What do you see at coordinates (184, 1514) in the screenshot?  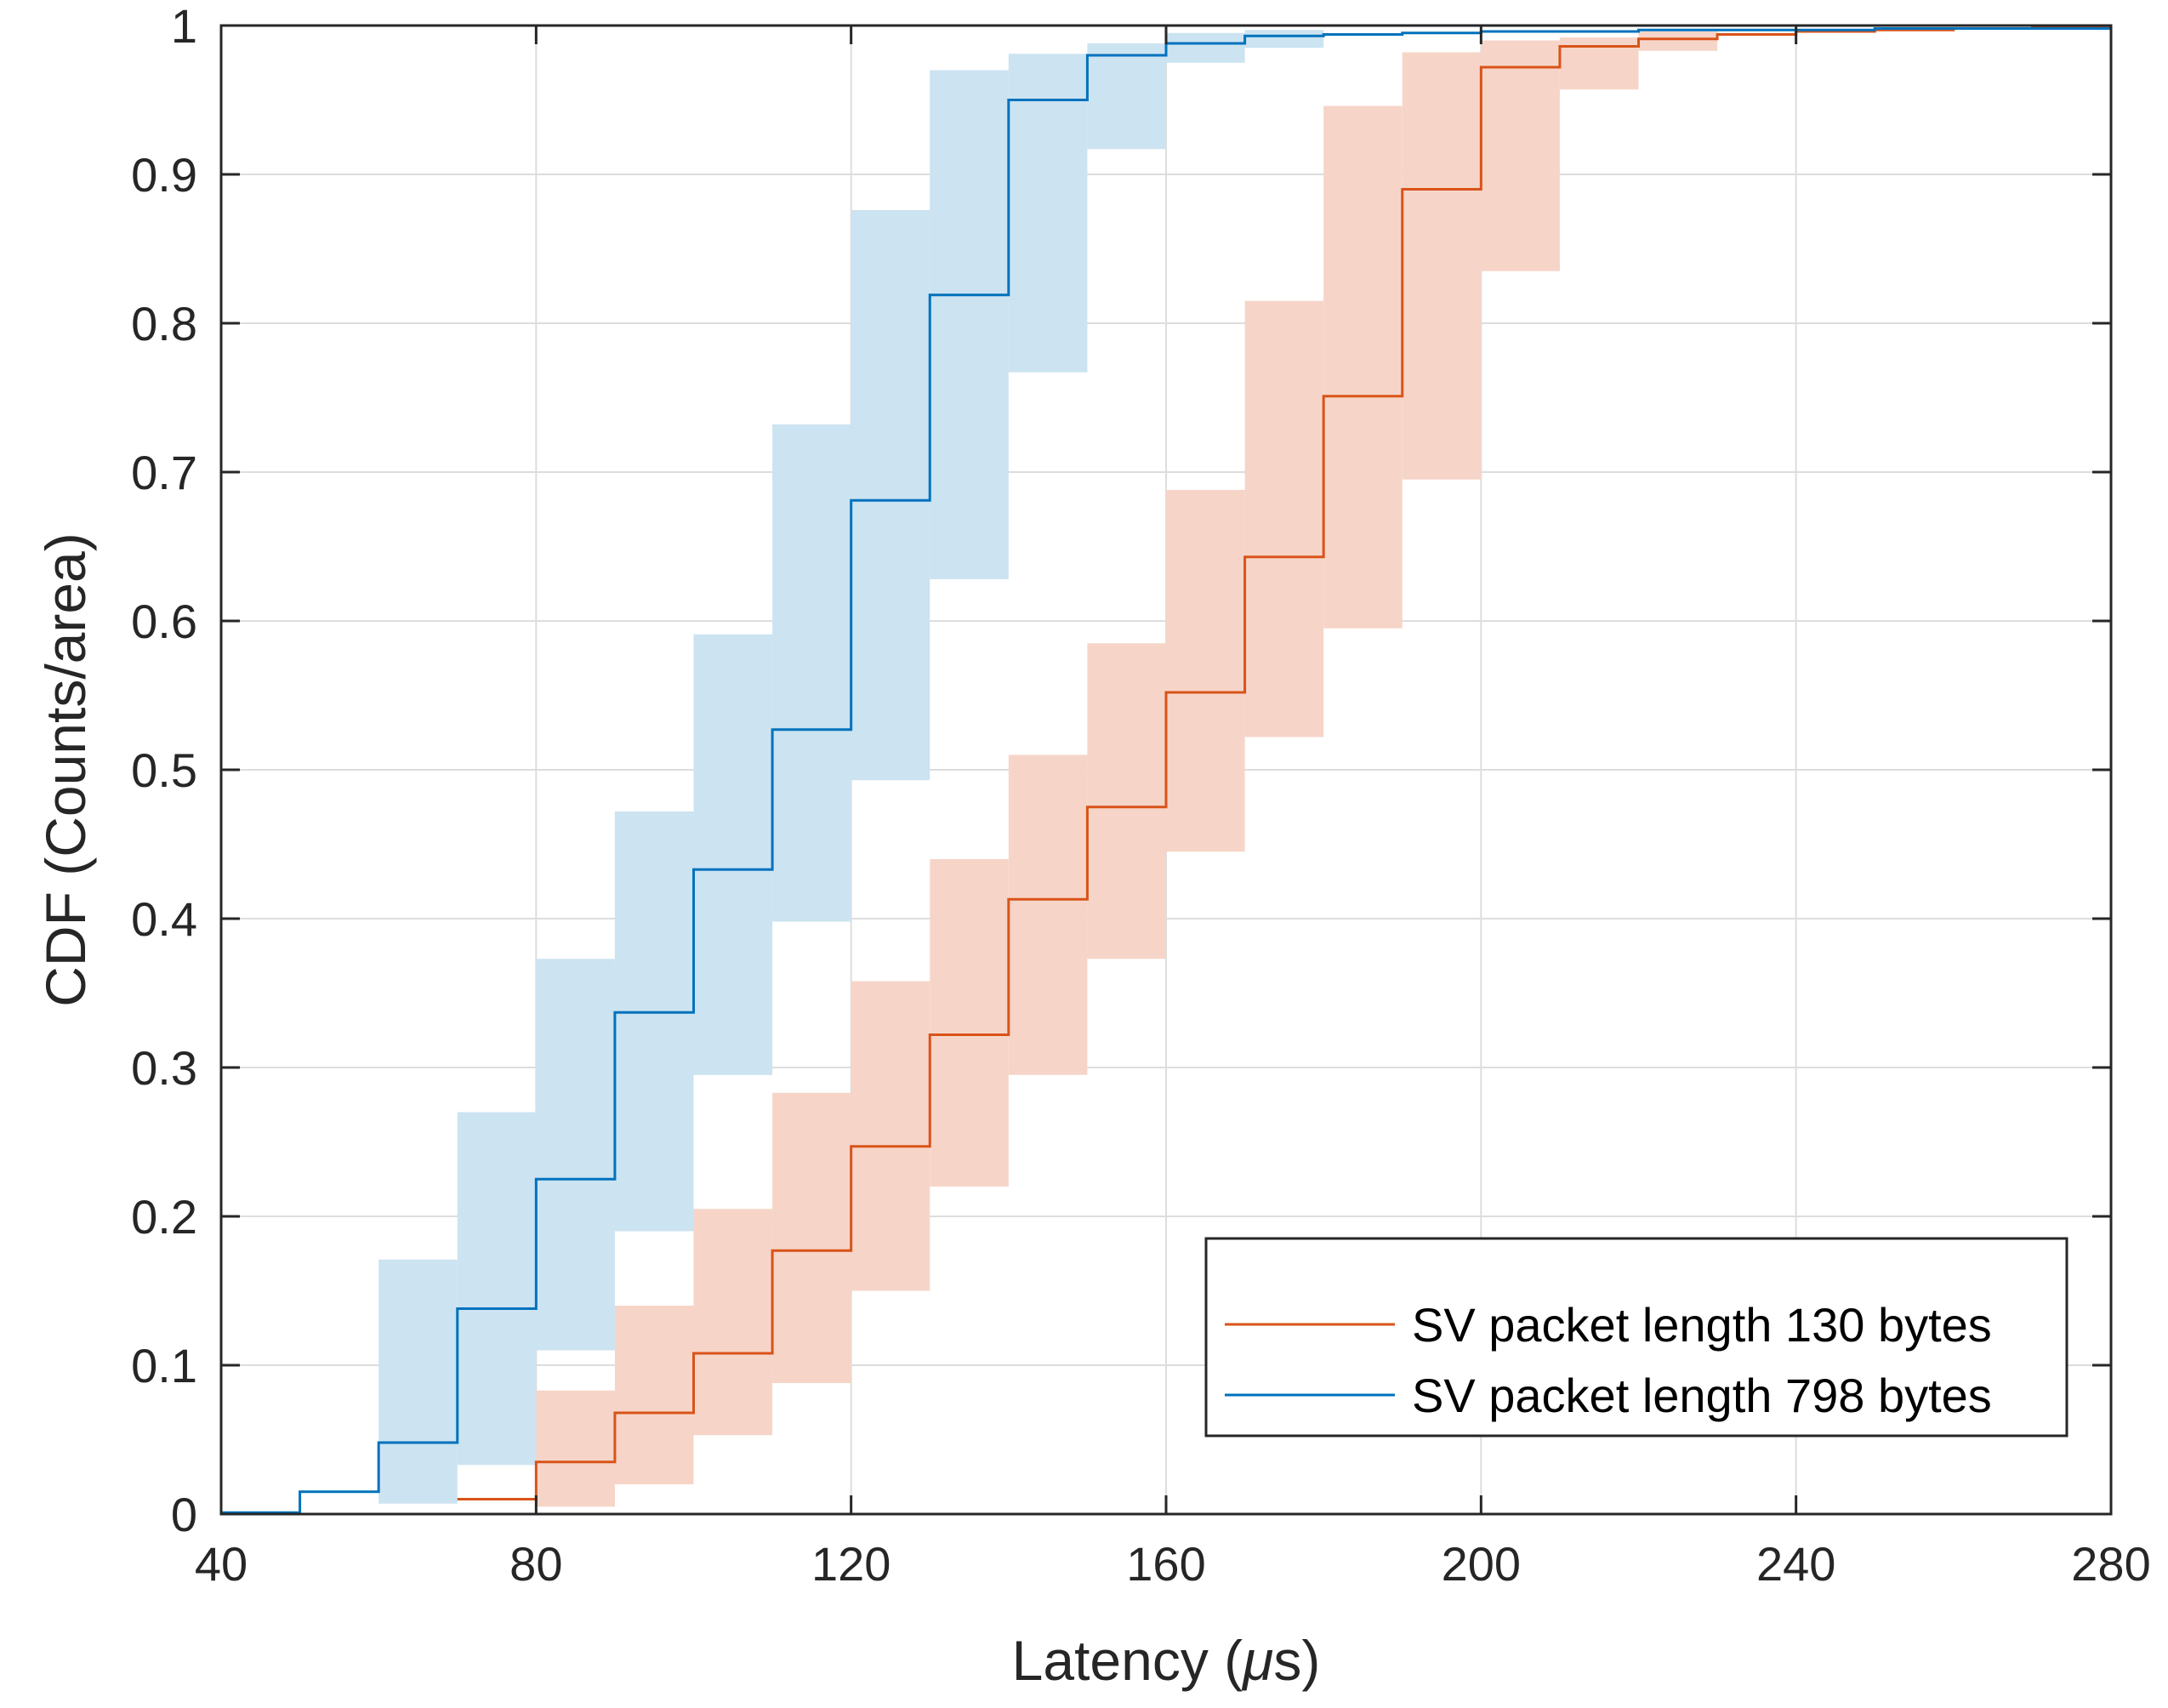 I see `y-tick-label: 0` at bounding box center [184, 1514].